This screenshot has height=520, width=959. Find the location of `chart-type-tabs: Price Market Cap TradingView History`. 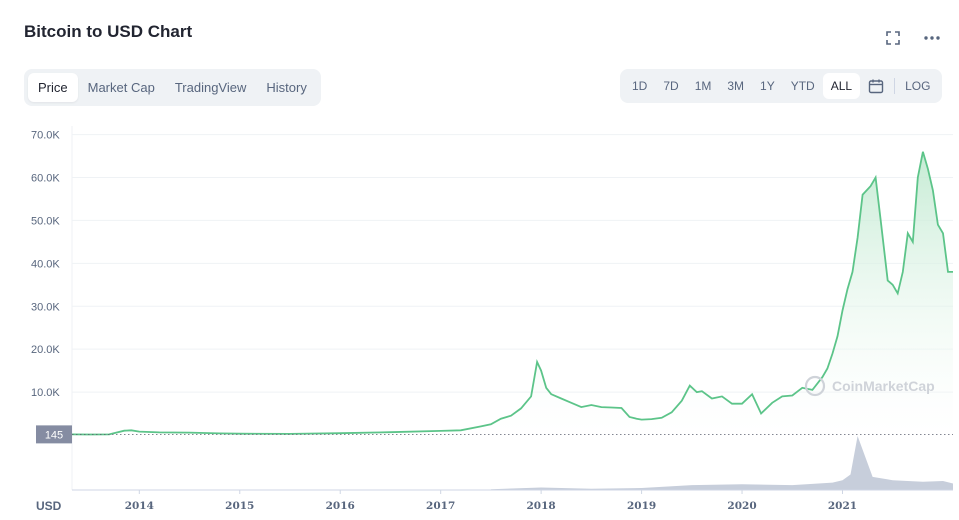

chart-type-tabs: Price Market Cap TradingView History is located at coordinates (172, 87).